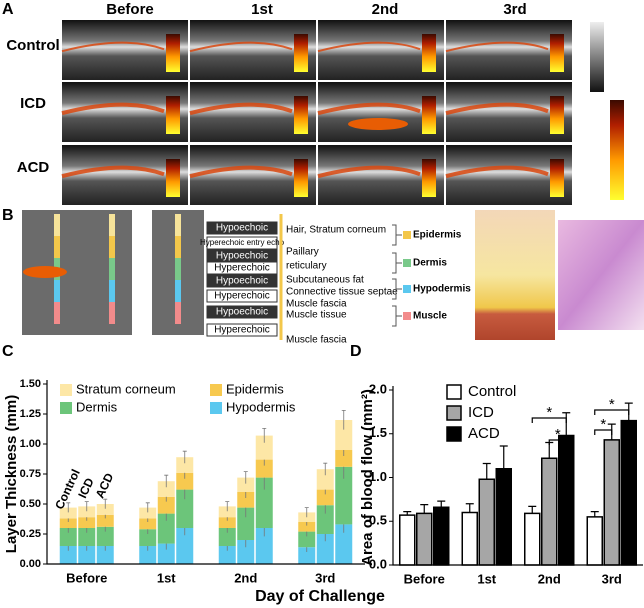 This screenshot has height=608, width=644. Describe the element at coordinates (30, 534) in the screenshot. I see `y-tick-label: 0.25` at that location.